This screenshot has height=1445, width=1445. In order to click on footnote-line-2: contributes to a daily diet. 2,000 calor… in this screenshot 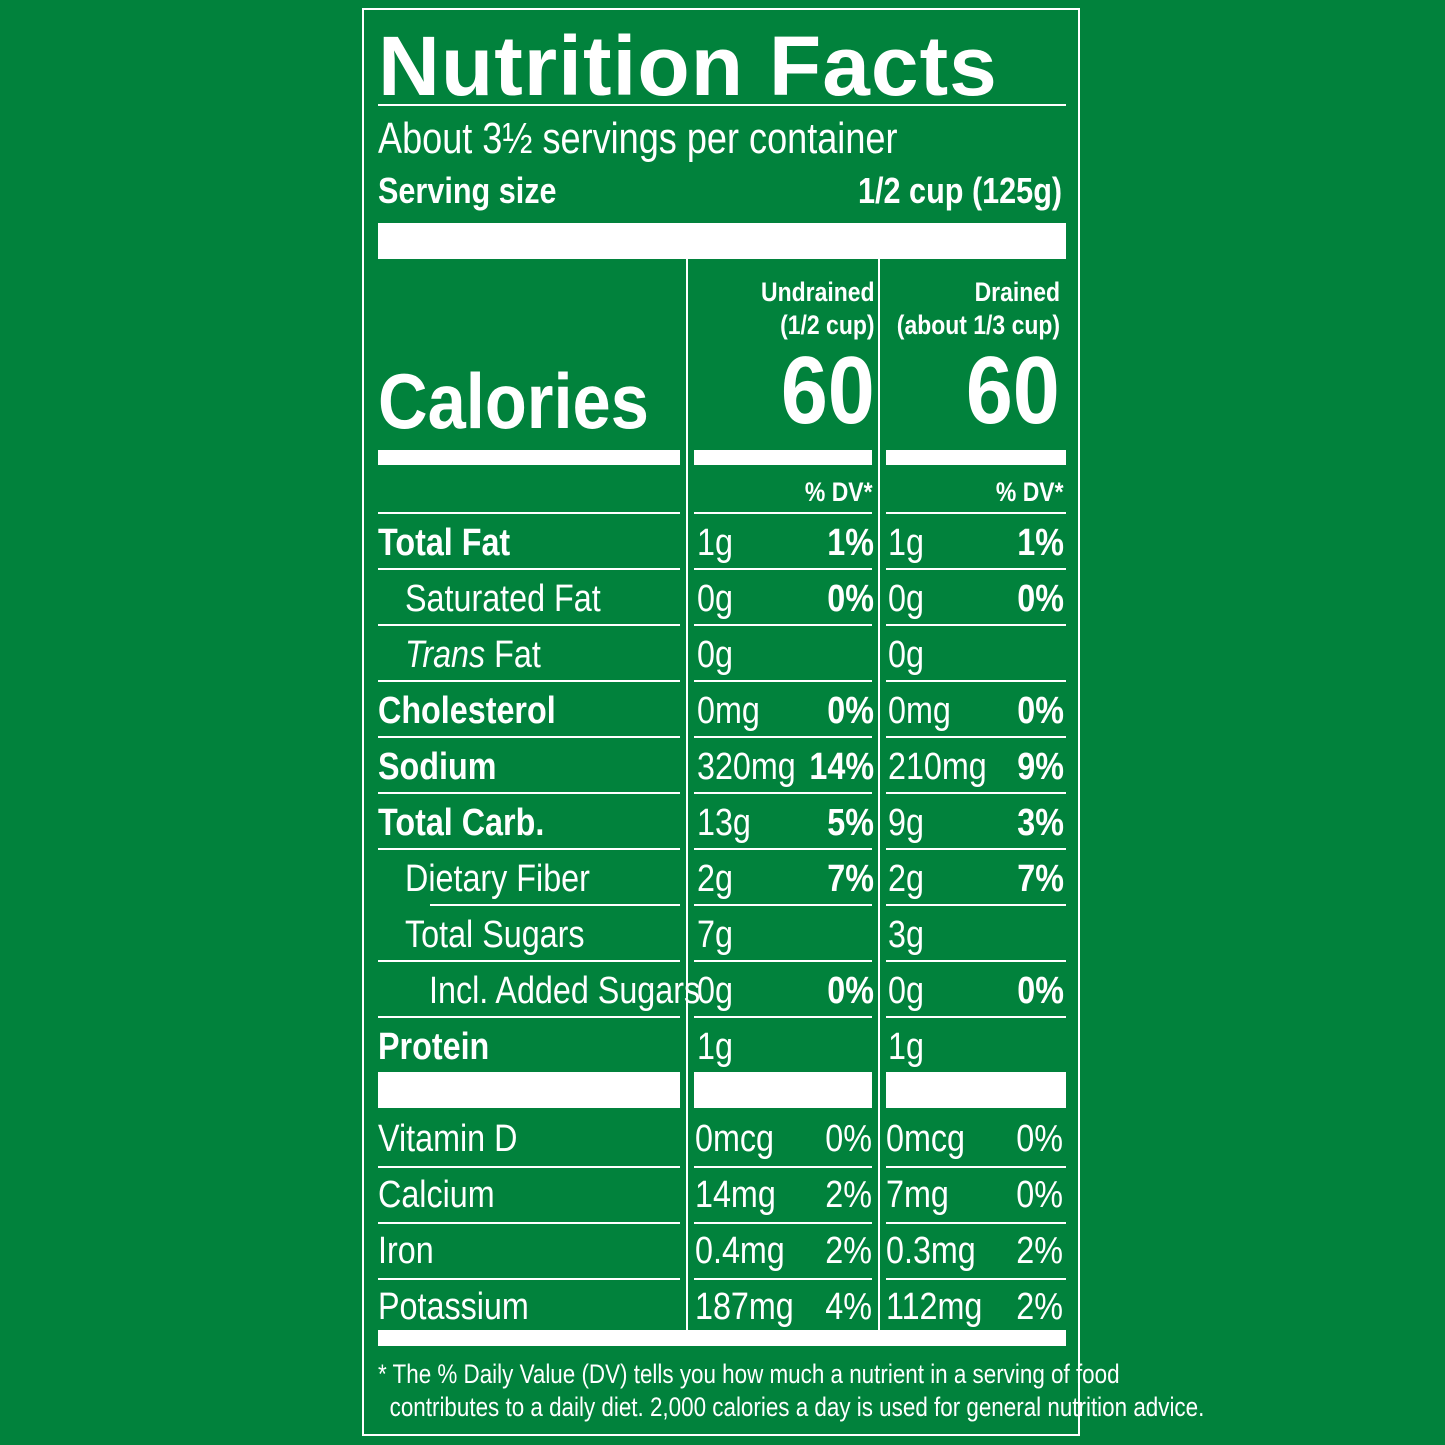, I will do `click(797, 1407)`.